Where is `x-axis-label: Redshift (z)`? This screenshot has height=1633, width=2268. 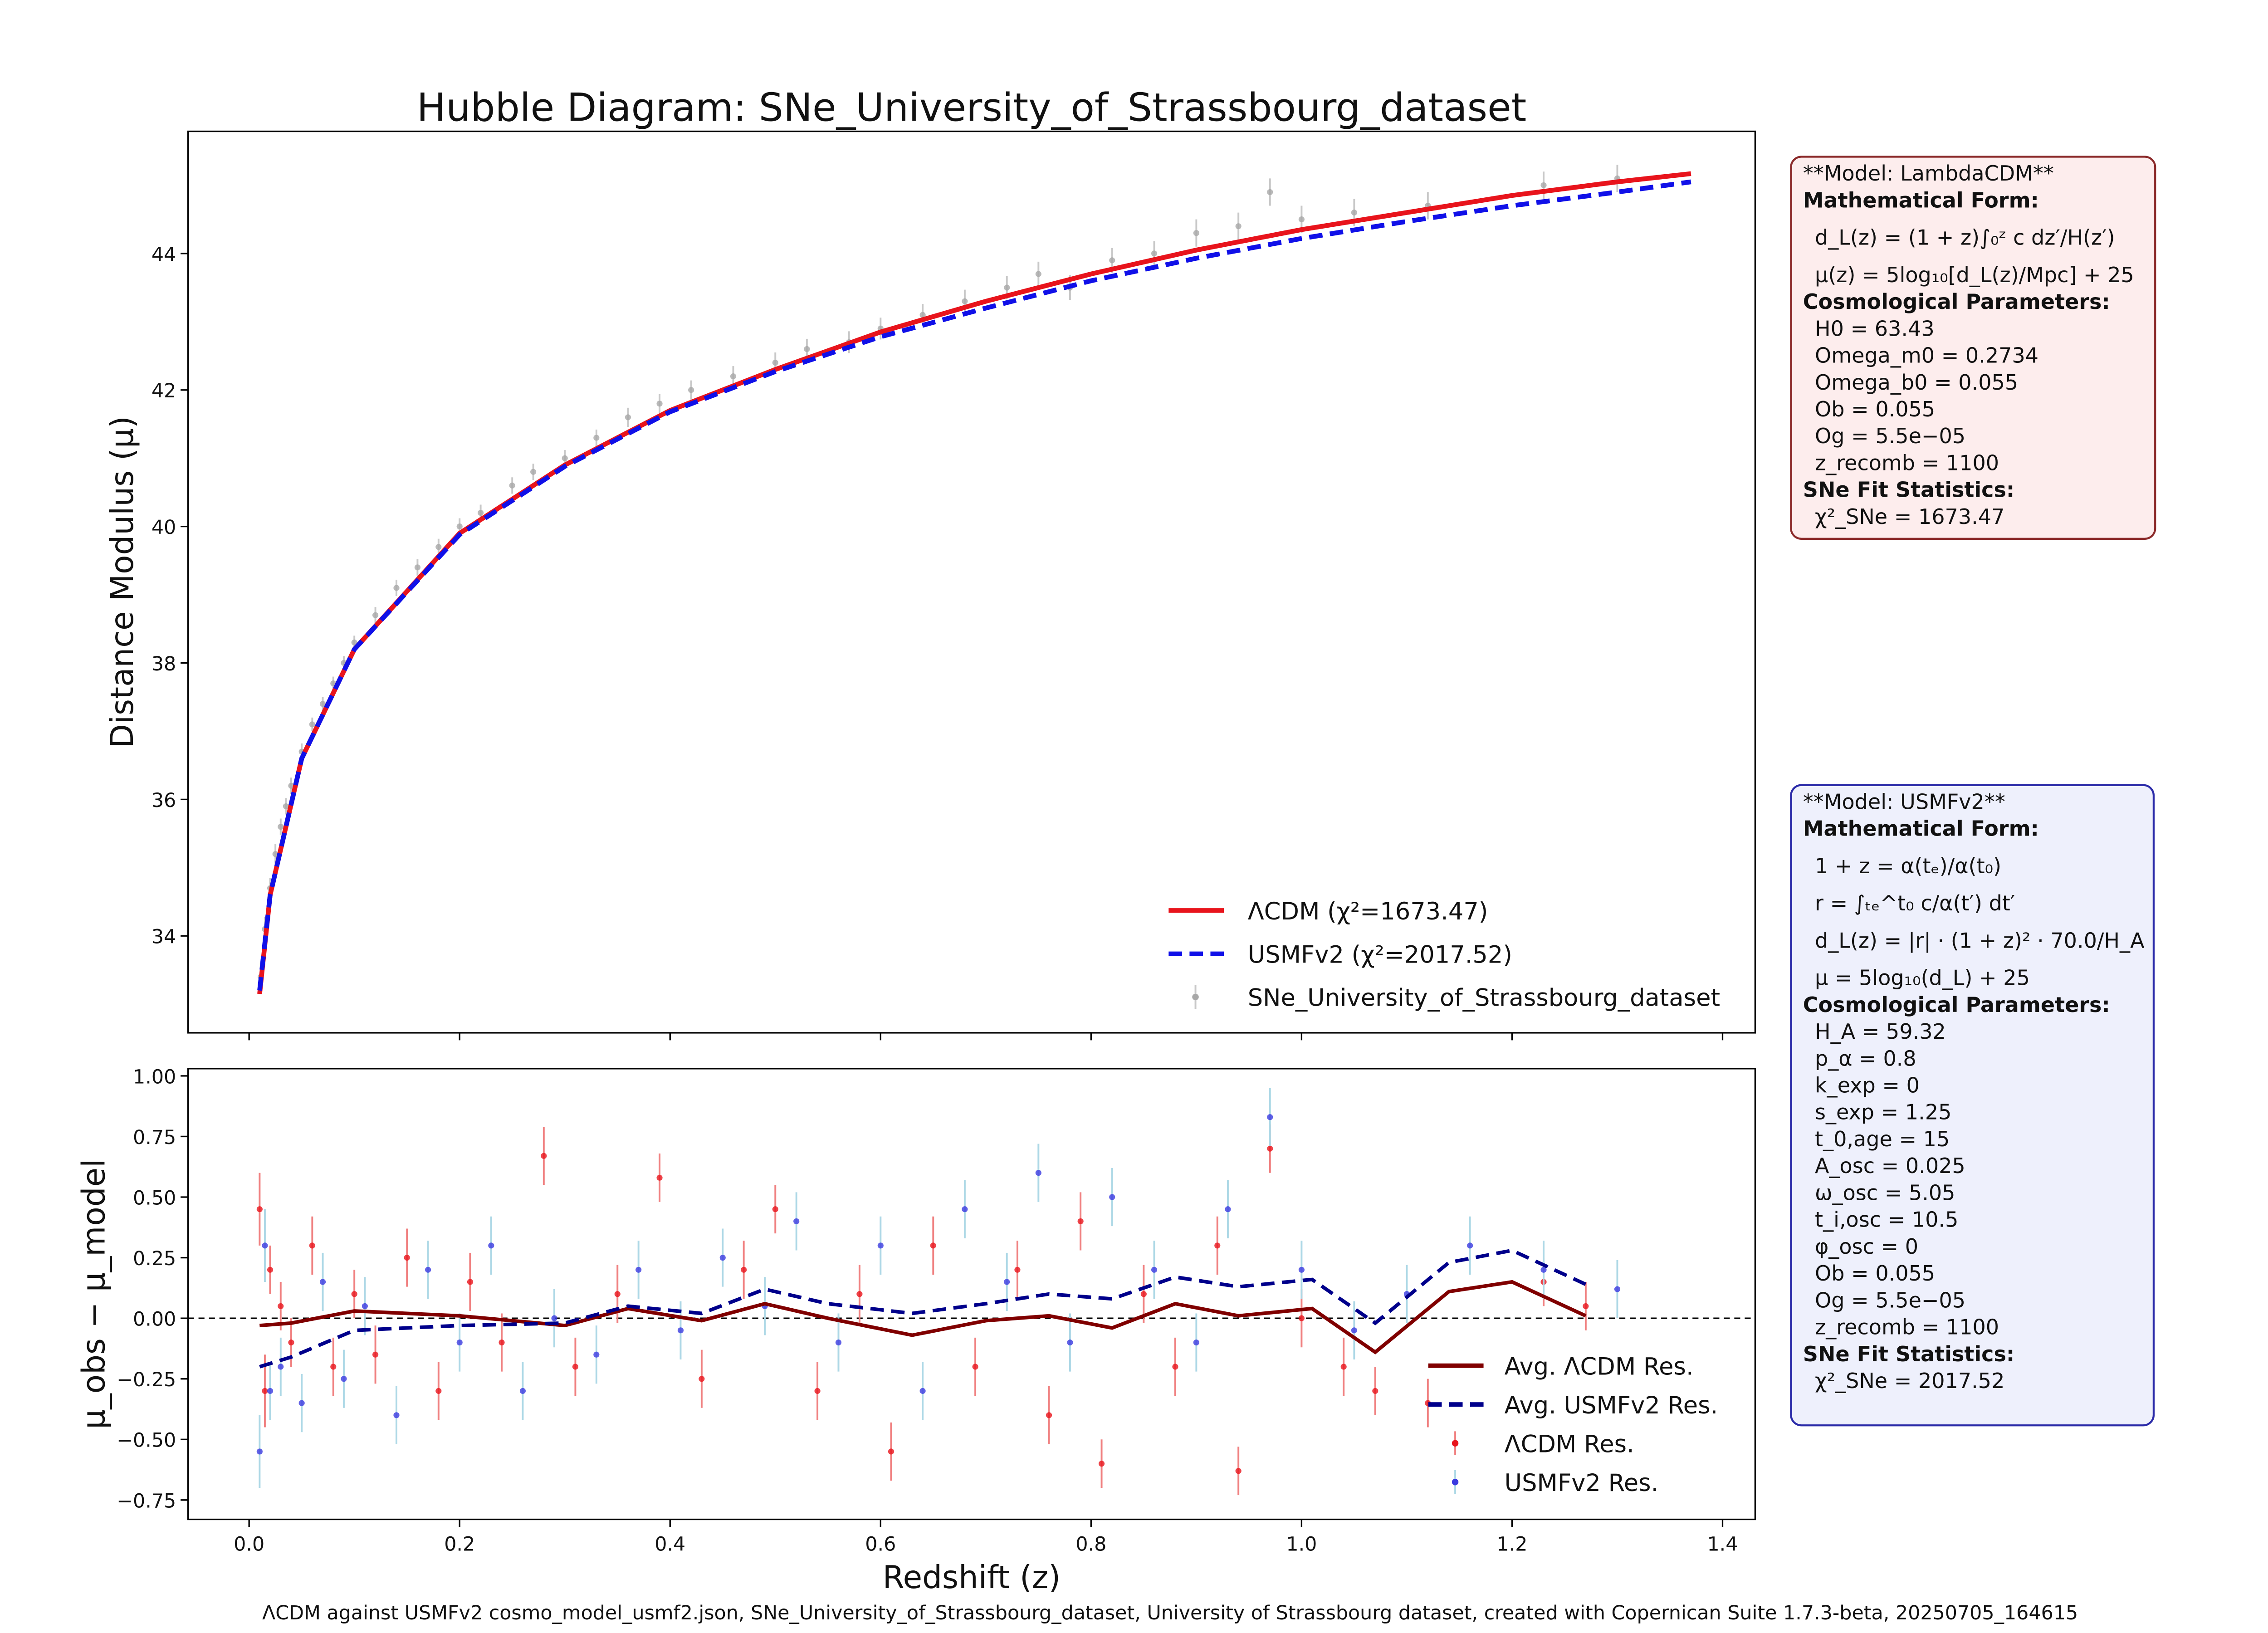 x-axis-label: Redshift (z) is located at coordinates (972, 1578).